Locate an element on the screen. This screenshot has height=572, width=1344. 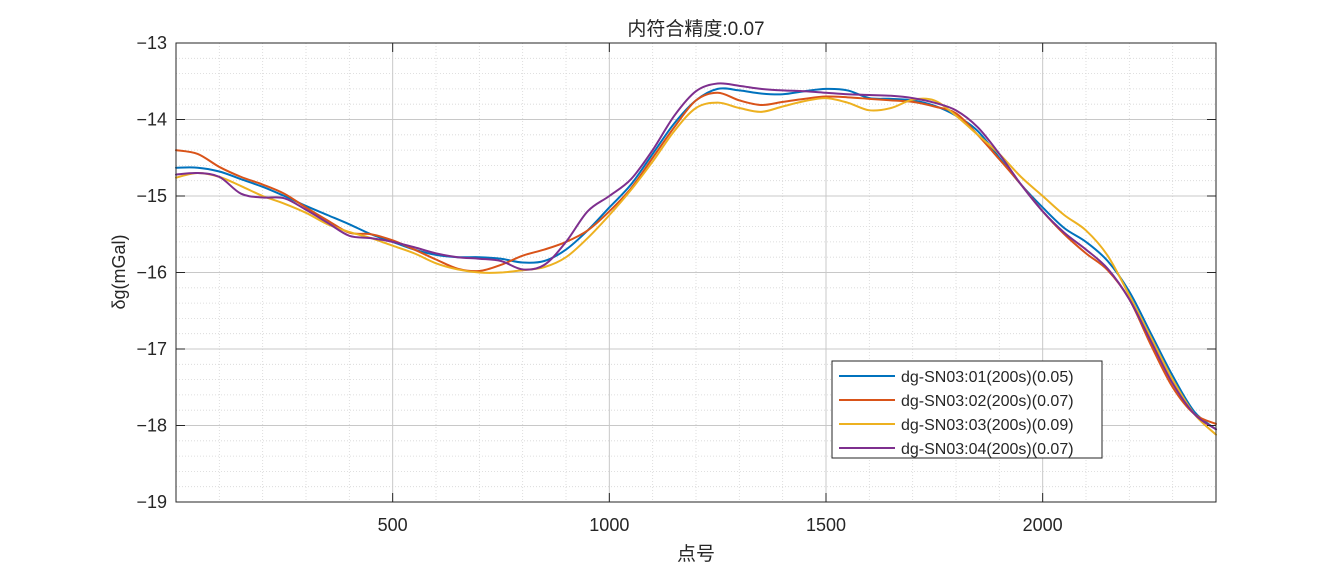
y-tick-label: −15 is located at coordinates (151, 196).